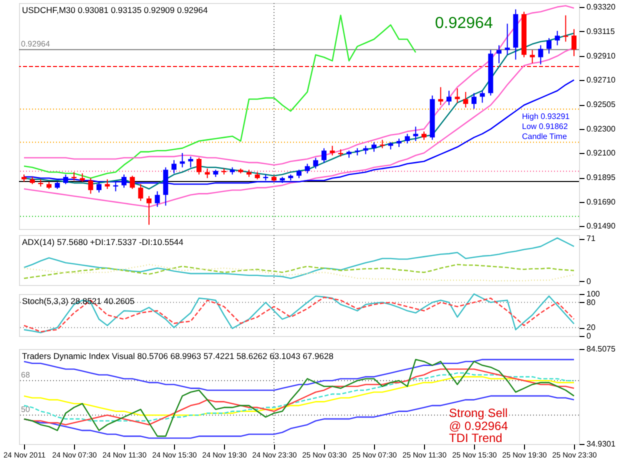 Image resolution: width=625 pixels, height=469 pixels. What do you see at coordinates (546, 116) in the screenshot?
I see `annotation: High 0.93291` at bounding box center [546, 116].